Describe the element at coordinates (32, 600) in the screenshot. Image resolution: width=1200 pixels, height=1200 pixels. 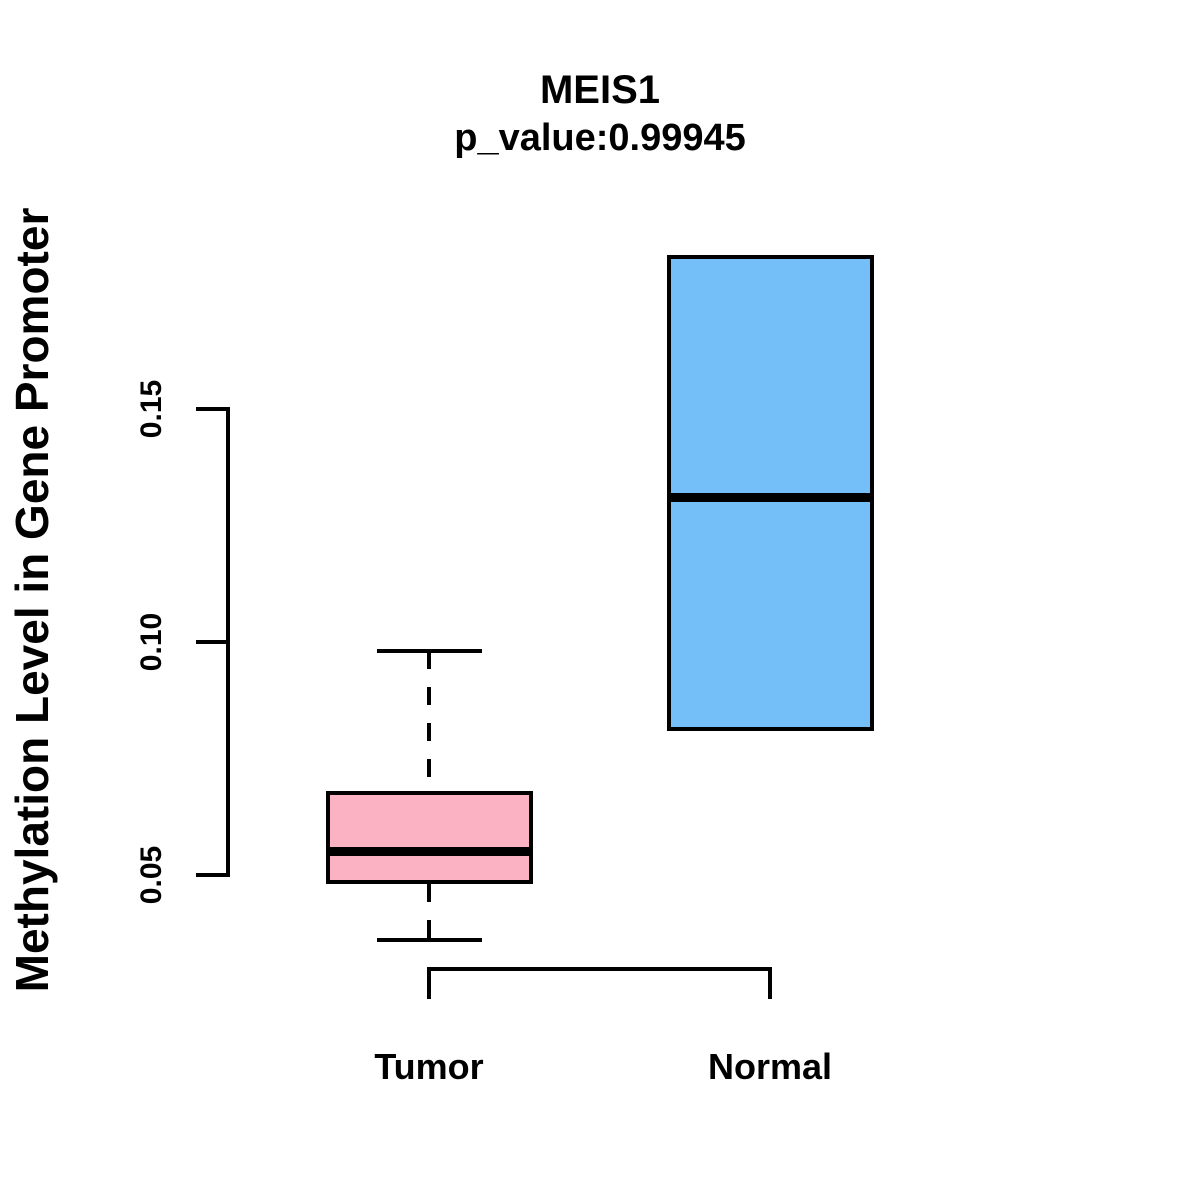
I see `y-axis-label: Methylation Level in Gene Promoter` at that location.